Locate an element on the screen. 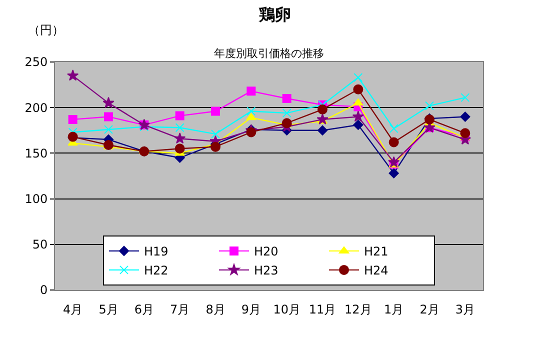 This screenshot has width=550, height=350. x-tick-label: 8月 is located at coordinates (216, 309).